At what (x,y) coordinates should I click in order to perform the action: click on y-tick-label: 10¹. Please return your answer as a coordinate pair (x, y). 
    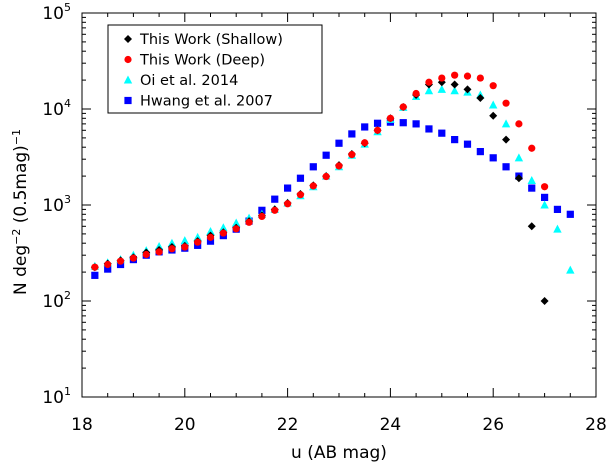
    Looking at the image, I should click on (56, 396).